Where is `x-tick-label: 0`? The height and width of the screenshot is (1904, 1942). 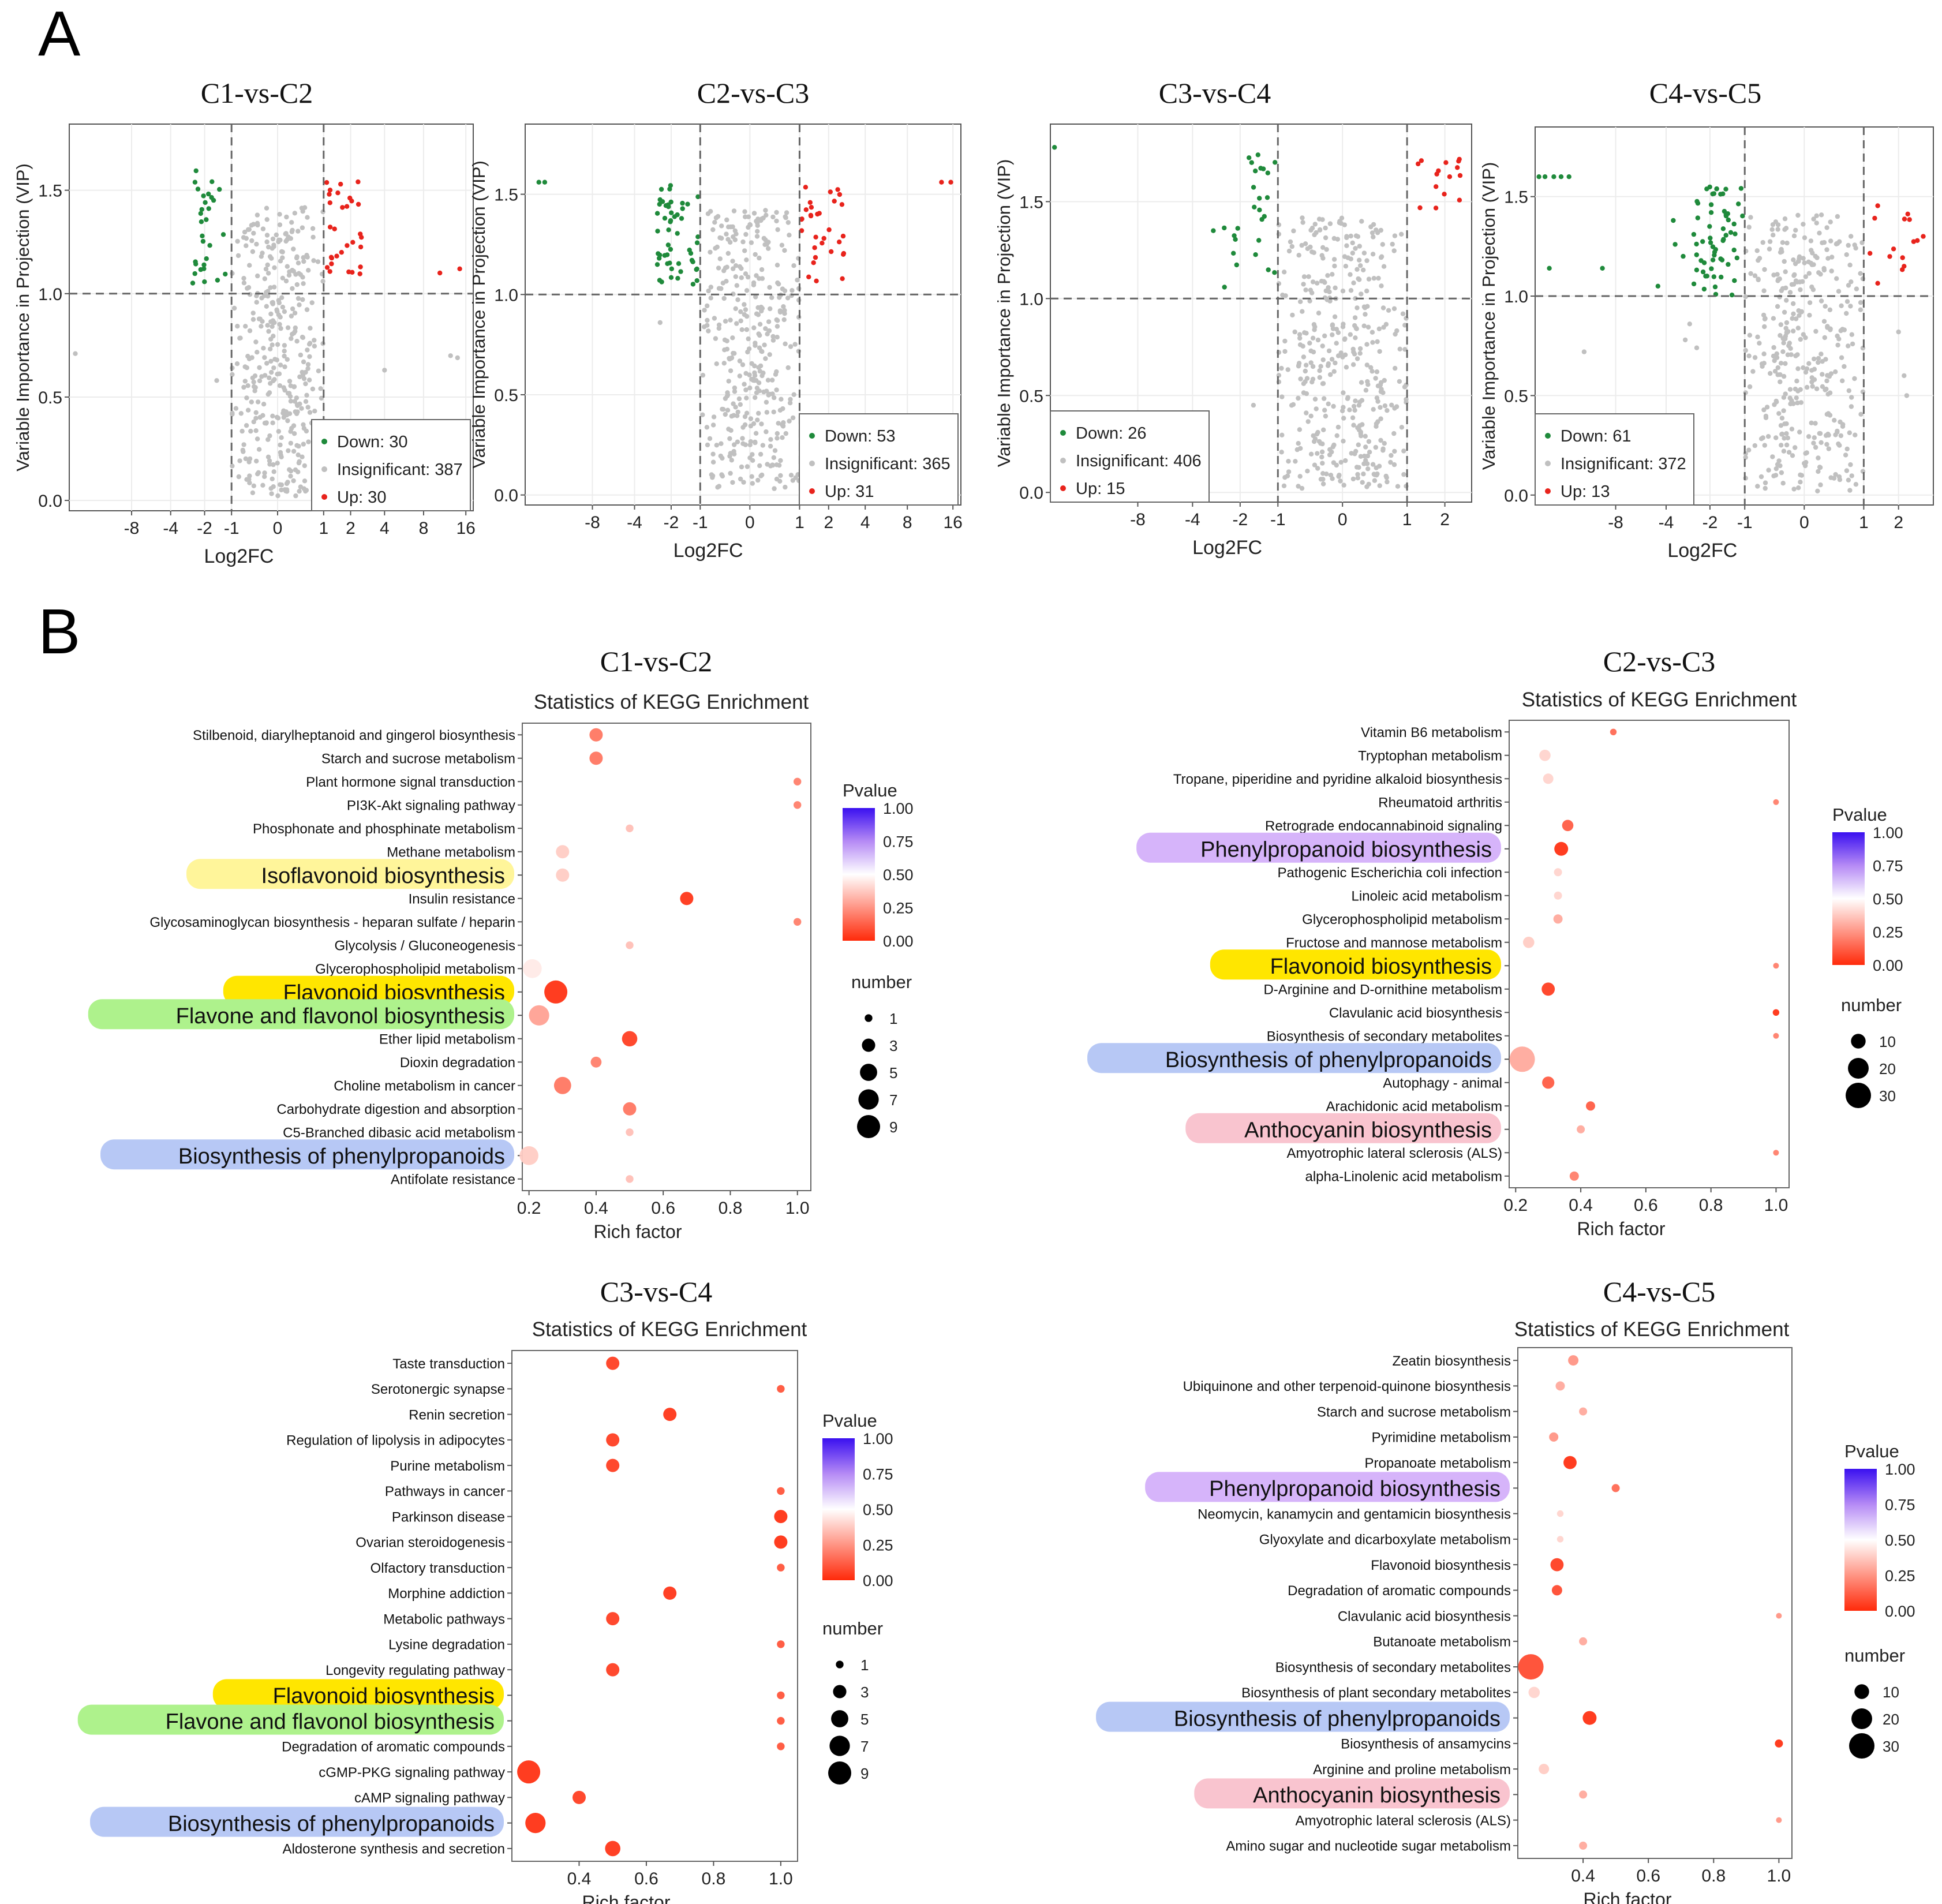
x-tick-label: 0 is located at coordinates (1804, 522).